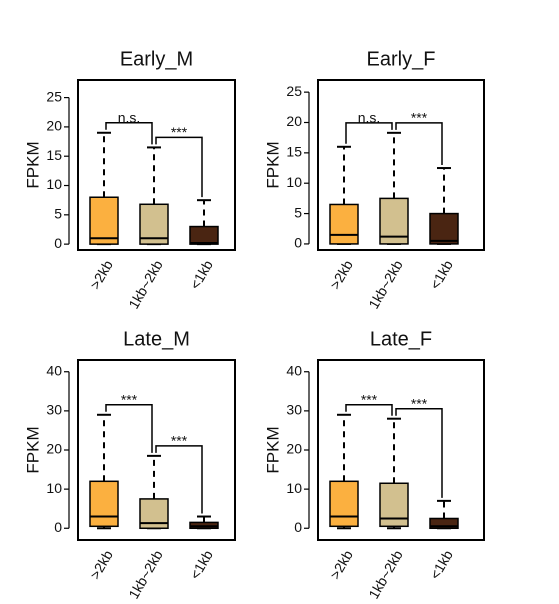 This screenshot has width=559, height=604. Describe the element at coordinates (156, 339) in the screenshot. I see `chart-title: Late_M` at that location.